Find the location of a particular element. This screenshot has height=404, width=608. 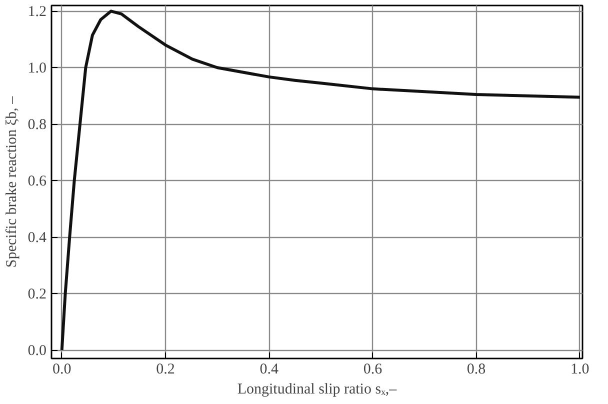

y-tick-label: 0.8 is located at coordinates (37, 125).